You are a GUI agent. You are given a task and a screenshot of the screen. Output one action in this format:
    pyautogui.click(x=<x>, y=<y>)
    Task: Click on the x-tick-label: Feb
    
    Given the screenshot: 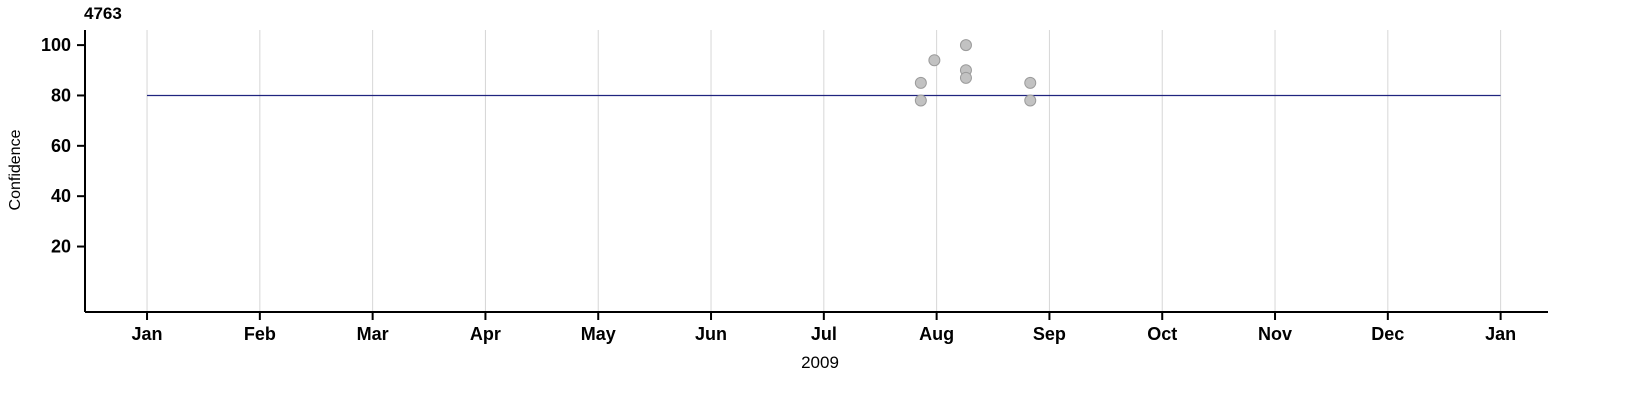 What is the action you would take?
    pyautogui.click(x=260, y=334)
    